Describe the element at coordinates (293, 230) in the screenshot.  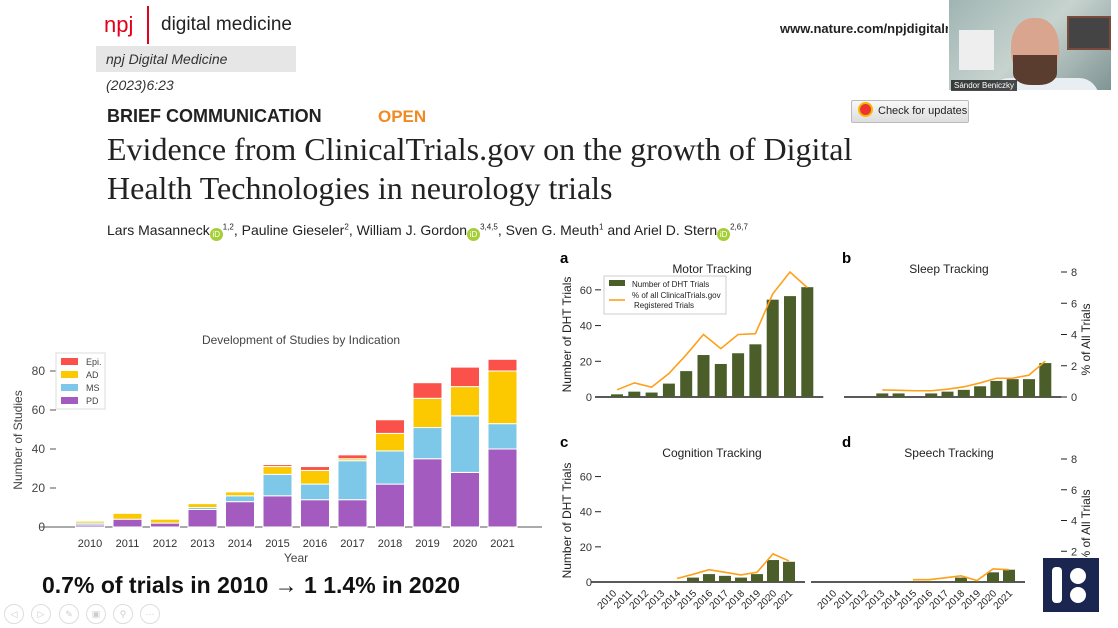
I see `author-name: Pauline Gieseler` at that location.